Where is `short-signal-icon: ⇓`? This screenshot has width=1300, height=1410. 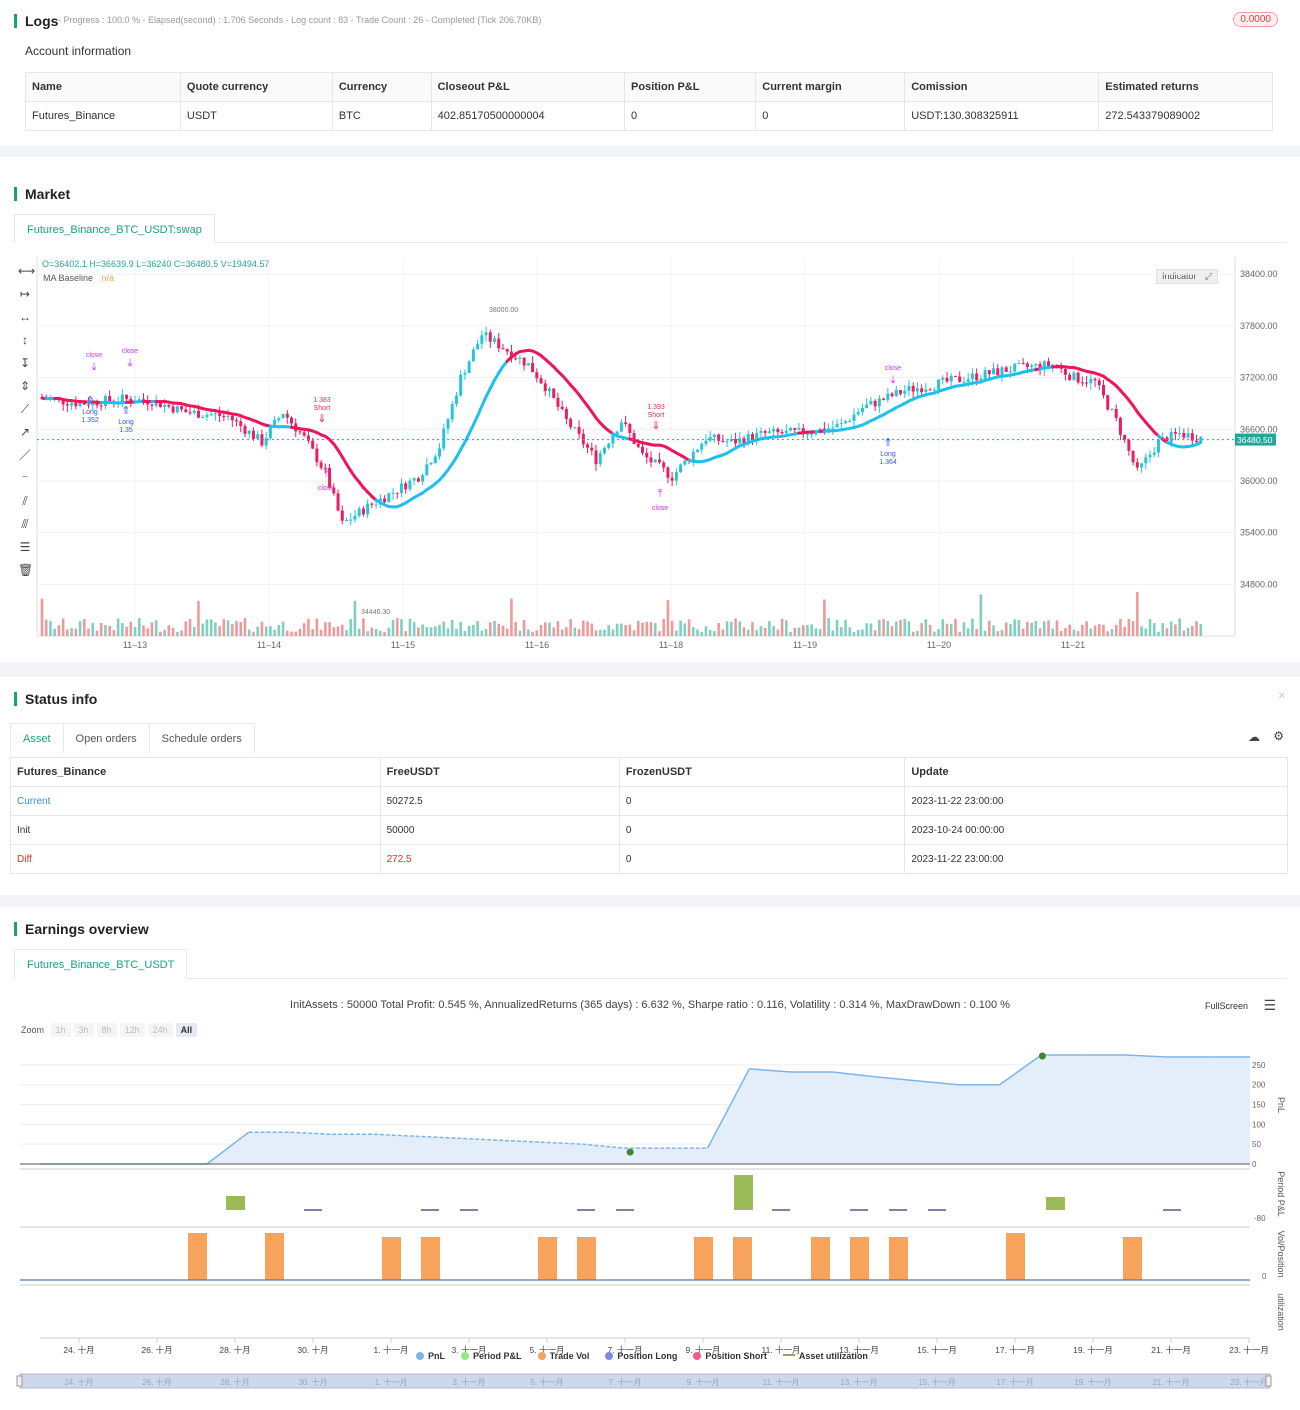 short-signal-icon: ⇓ is located at coordinates (321, 419).